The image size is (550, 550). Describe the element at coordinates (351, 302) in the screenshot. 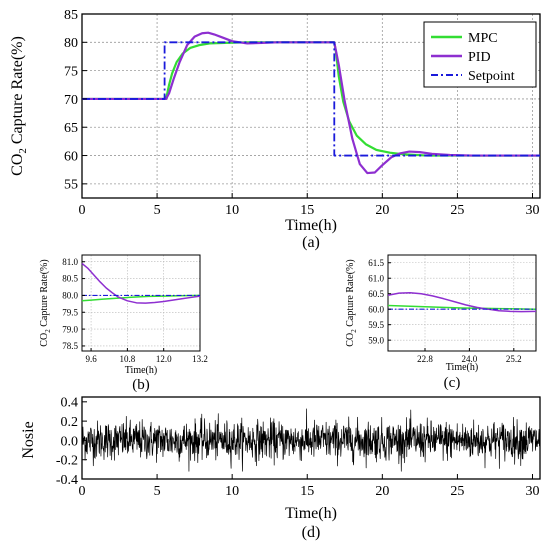

I see `panel-c-ylabel: CO2 Capture Rate(%)` at that location.